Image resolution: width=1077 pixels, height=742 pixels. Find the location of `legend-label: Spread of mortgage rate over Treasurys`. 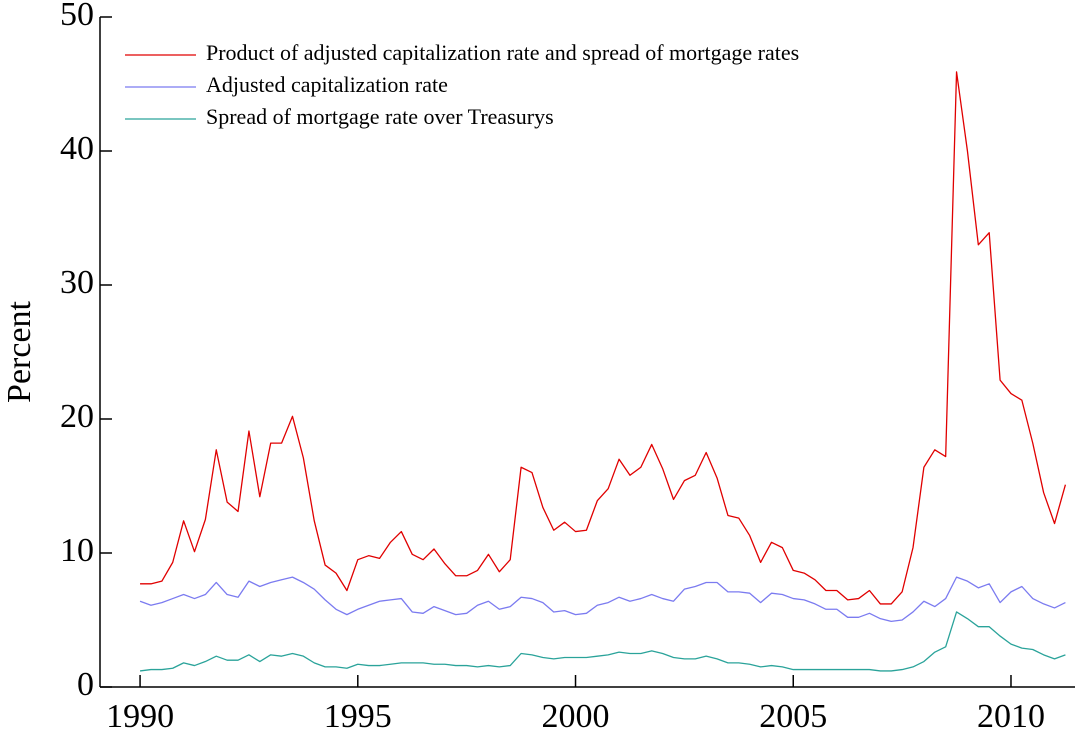

legend-label: Spread of mortgage rate over Treasurys is located at coordinates (380, 116).